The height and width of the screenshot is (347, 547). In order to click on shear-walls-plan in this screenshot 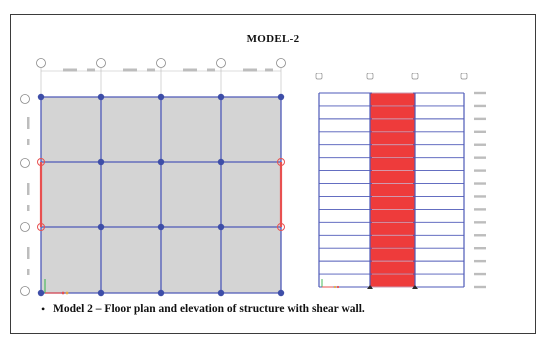, I will do `click(161, 194)`.